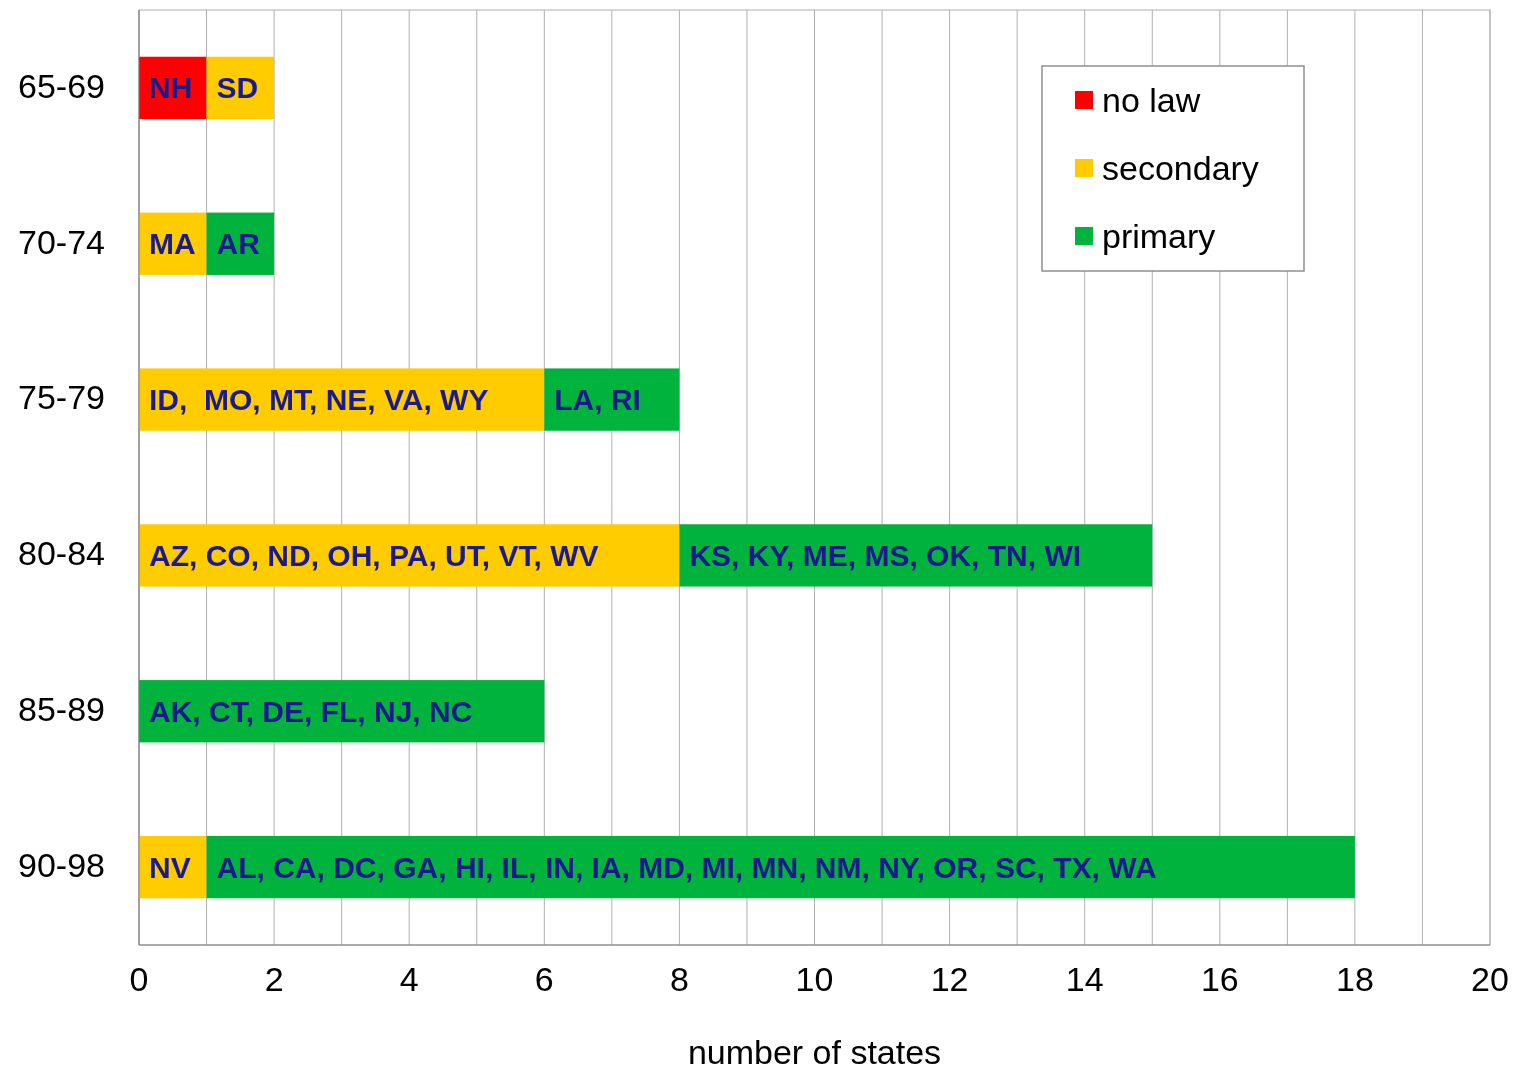  I want to click on data-label: ID, MO, MT, NE, VA, WY, so click(319, 400).